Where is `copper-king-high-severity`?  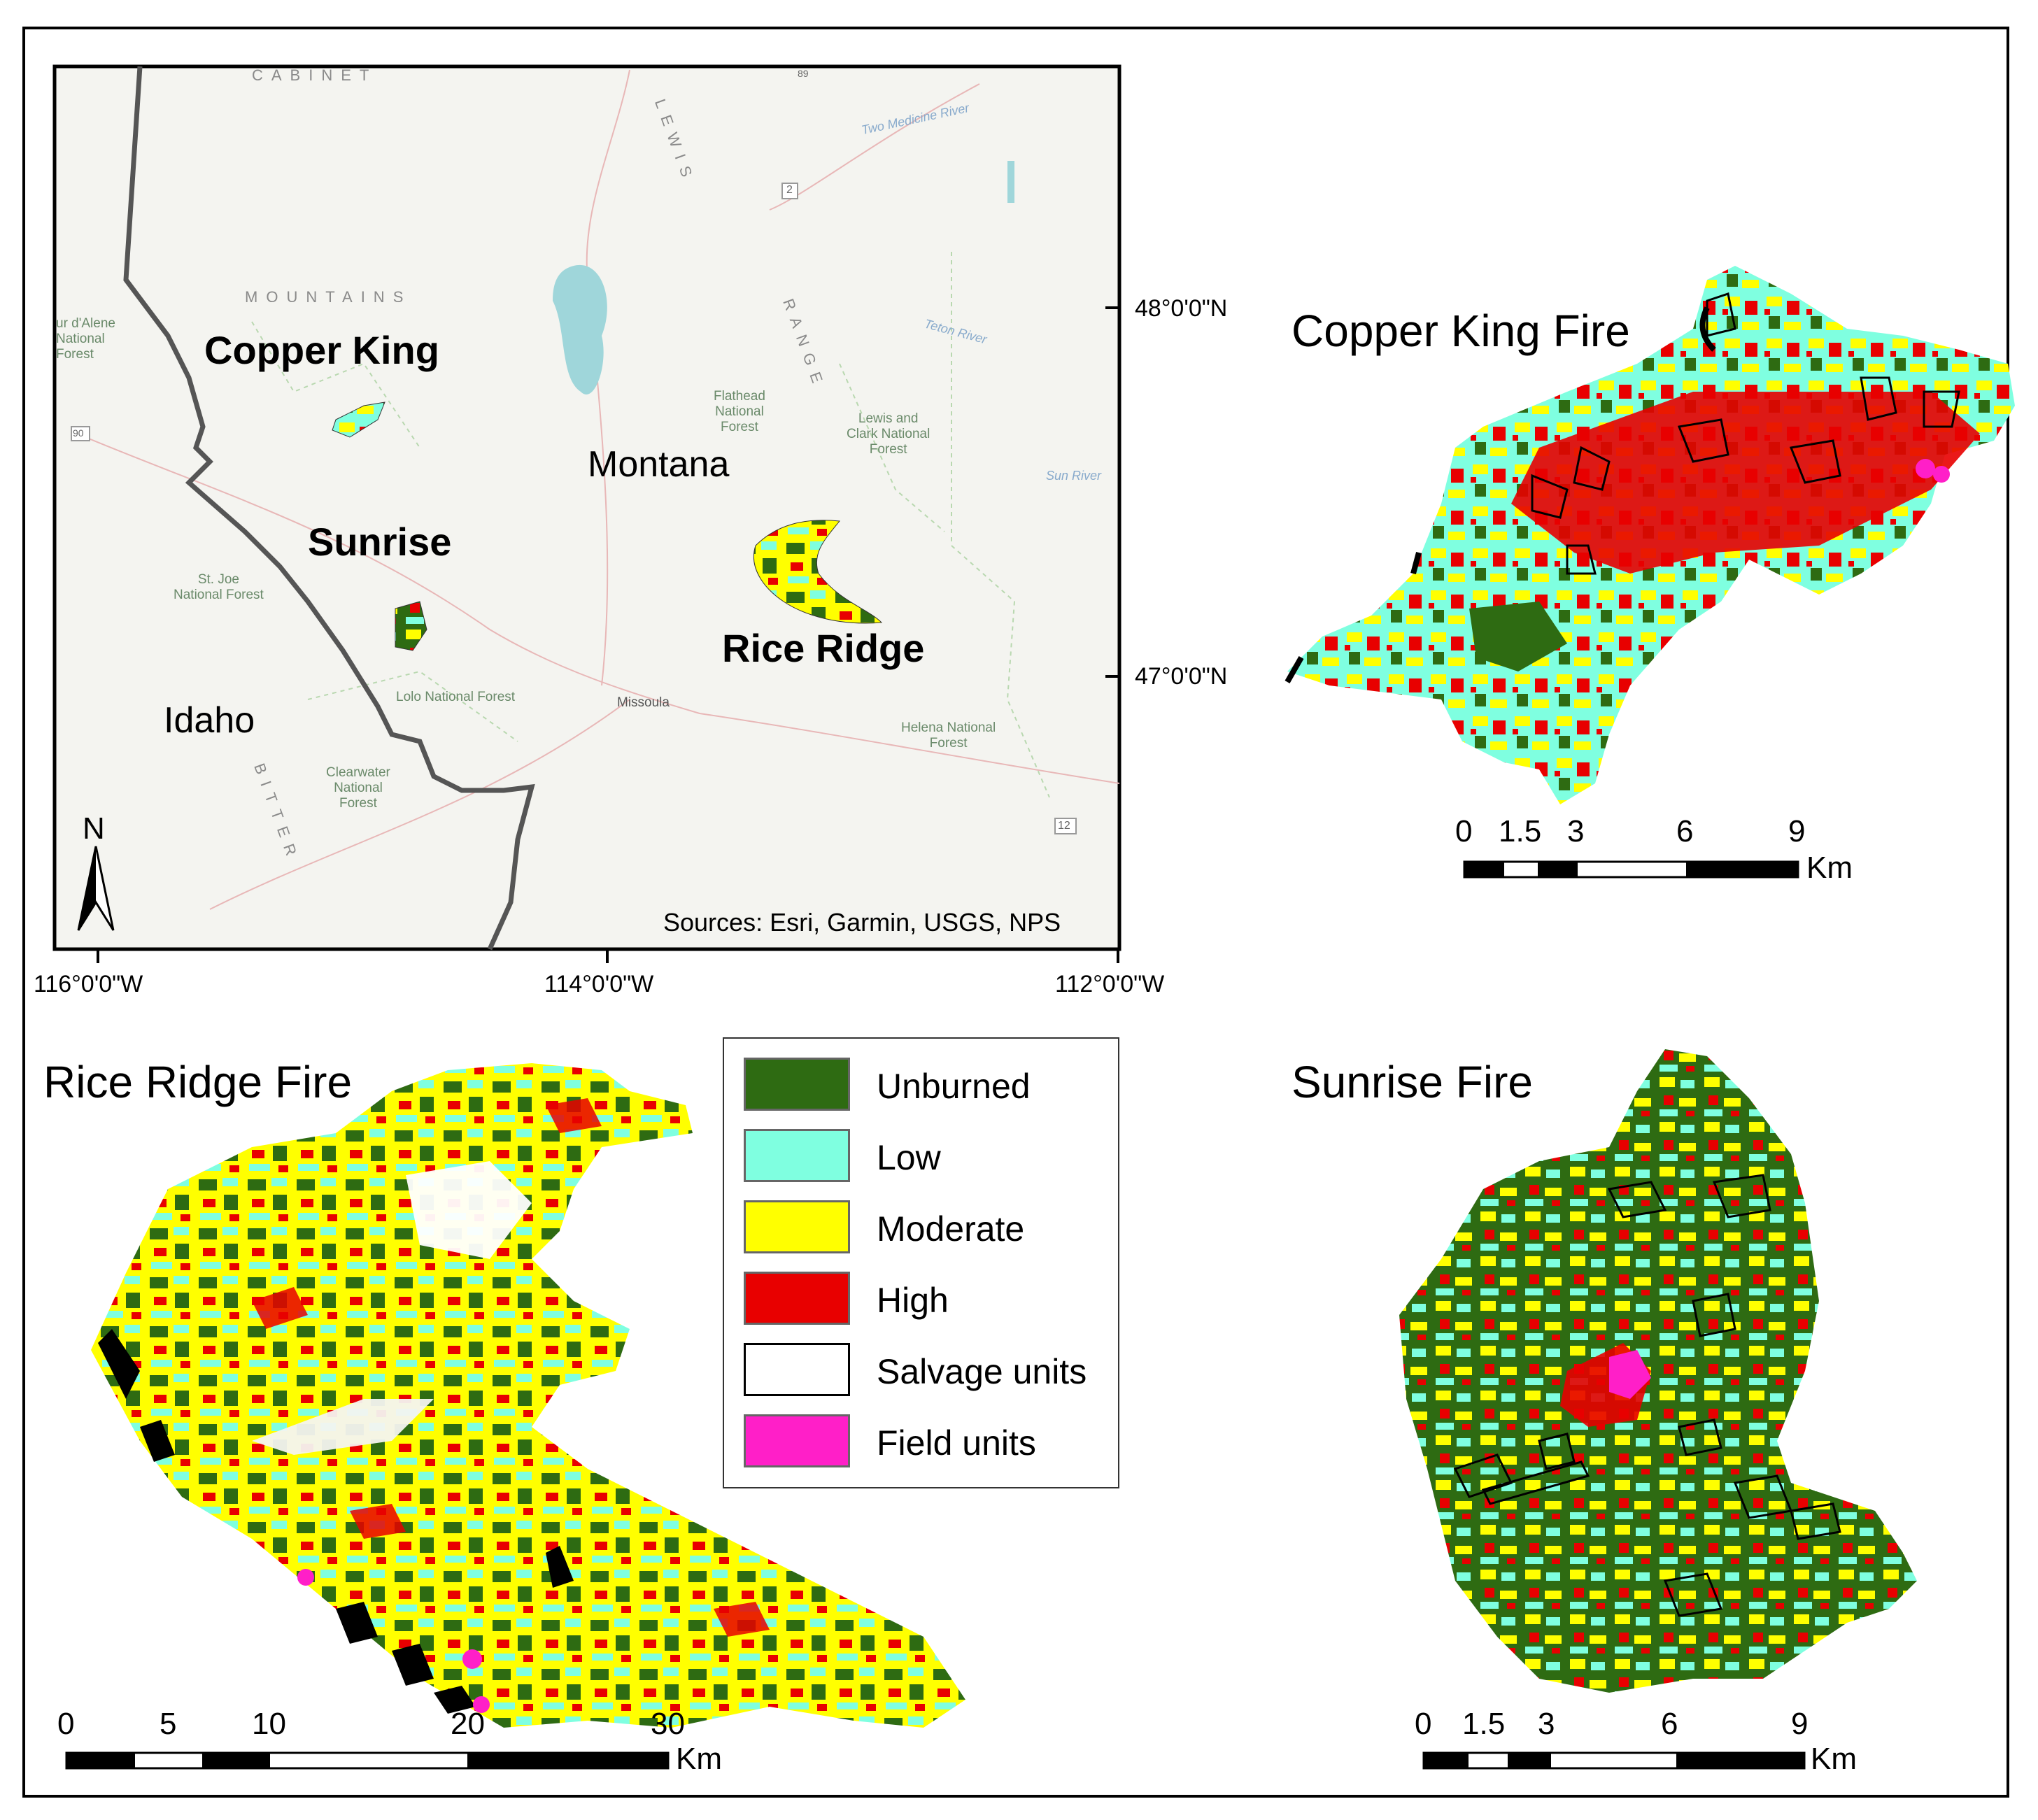
copper-king-high-severity is located at coordinates (1745, 483).